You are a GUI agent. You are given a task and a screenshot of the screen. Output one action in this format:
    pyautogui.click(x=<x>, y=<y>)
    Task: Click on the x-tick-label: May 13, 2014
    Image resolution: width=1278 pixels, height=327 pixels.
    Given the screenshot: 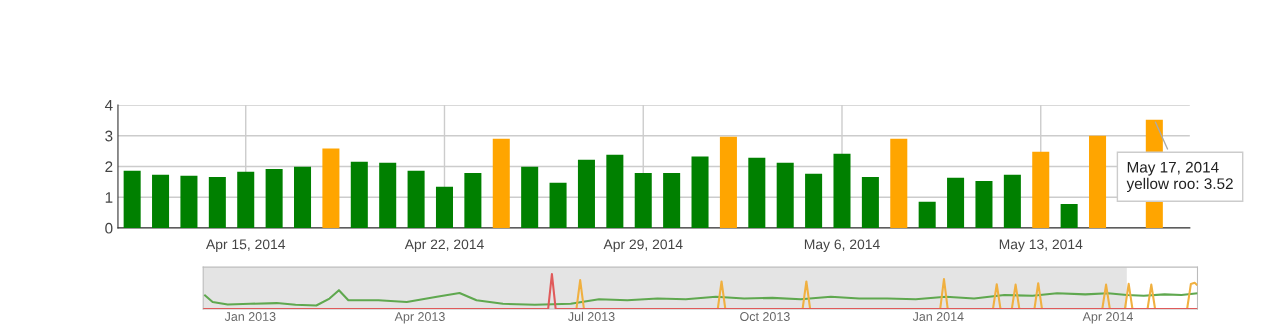 What is the action you would take?
    pyautogui.click(x=1041, y=245)
    